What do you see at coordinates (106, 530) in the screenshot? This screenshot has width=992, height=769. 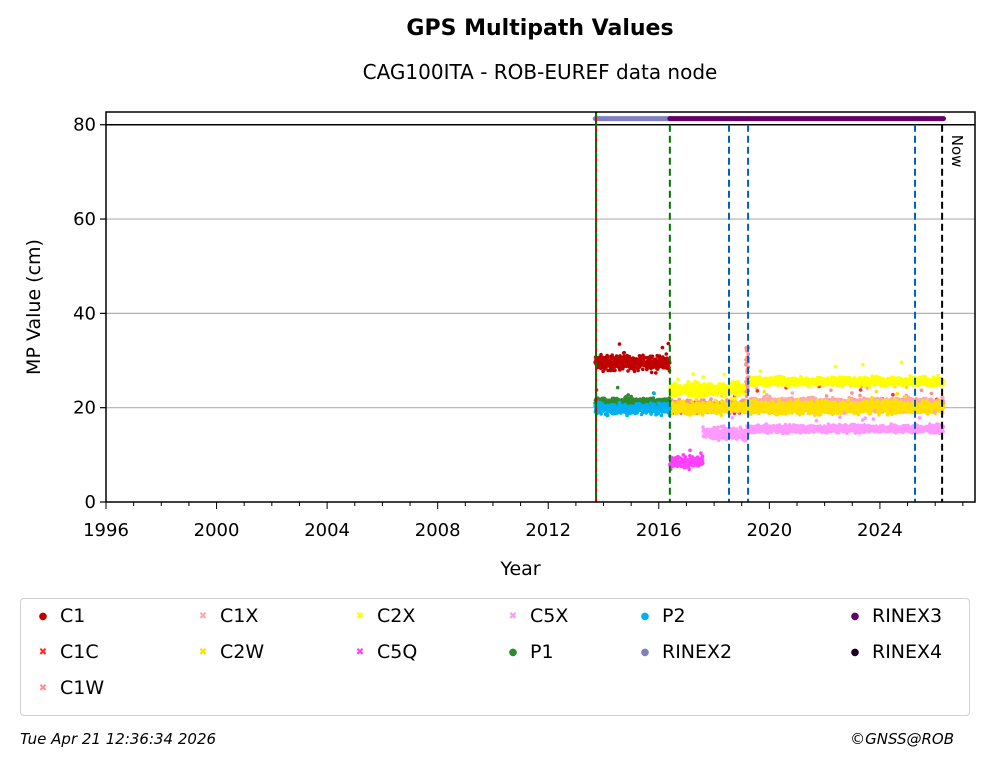 I see `x-tick-label: 1996` at bounding box center [106, 530].